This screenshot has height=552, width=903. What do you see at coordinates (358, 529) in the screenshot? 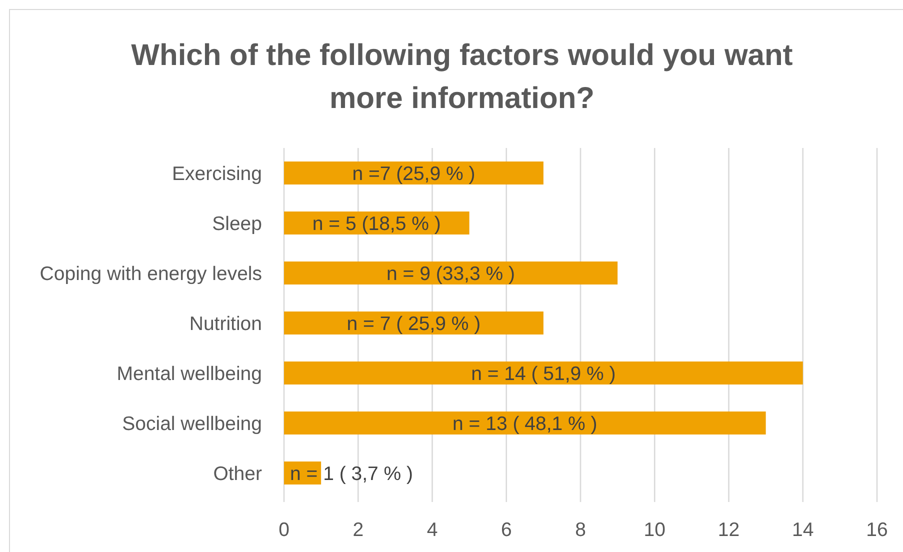
I see `x-tick-label: 2` at bounding box center [358, 529].